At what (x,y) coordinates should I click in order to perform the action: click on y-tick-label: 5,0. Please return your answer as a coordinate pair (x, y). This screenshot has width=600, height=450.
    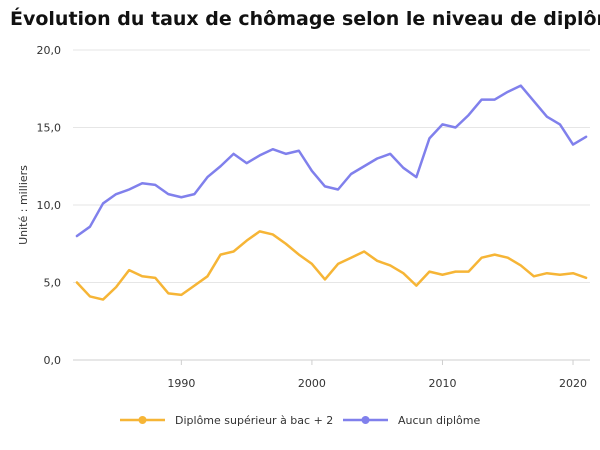
    Looking at the image, I should click on (53, 283).